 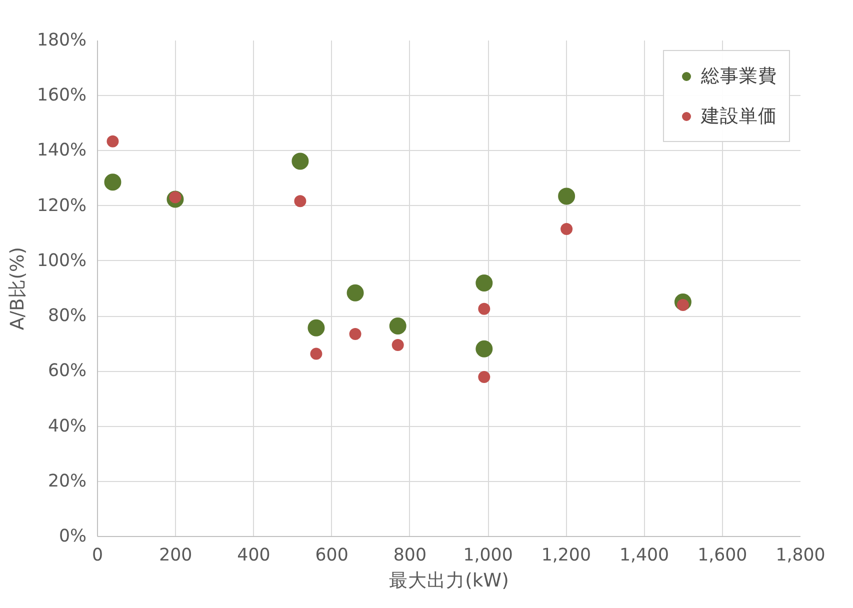 I want to click on legend-label: 総事業費, so click(x=739, y=77).